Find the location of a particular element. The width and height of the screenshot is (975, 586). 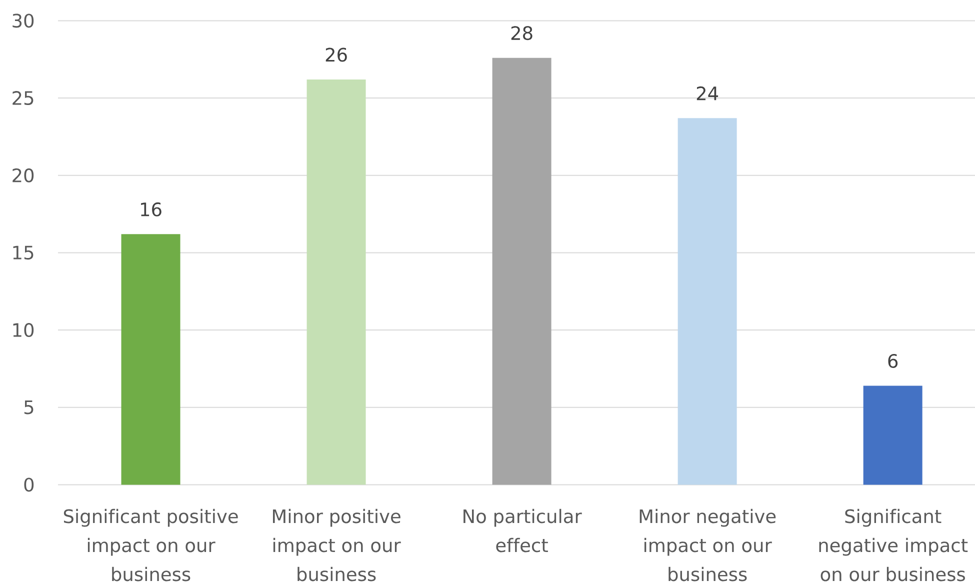

data-label: 24 is located at coordinates (707, 93).